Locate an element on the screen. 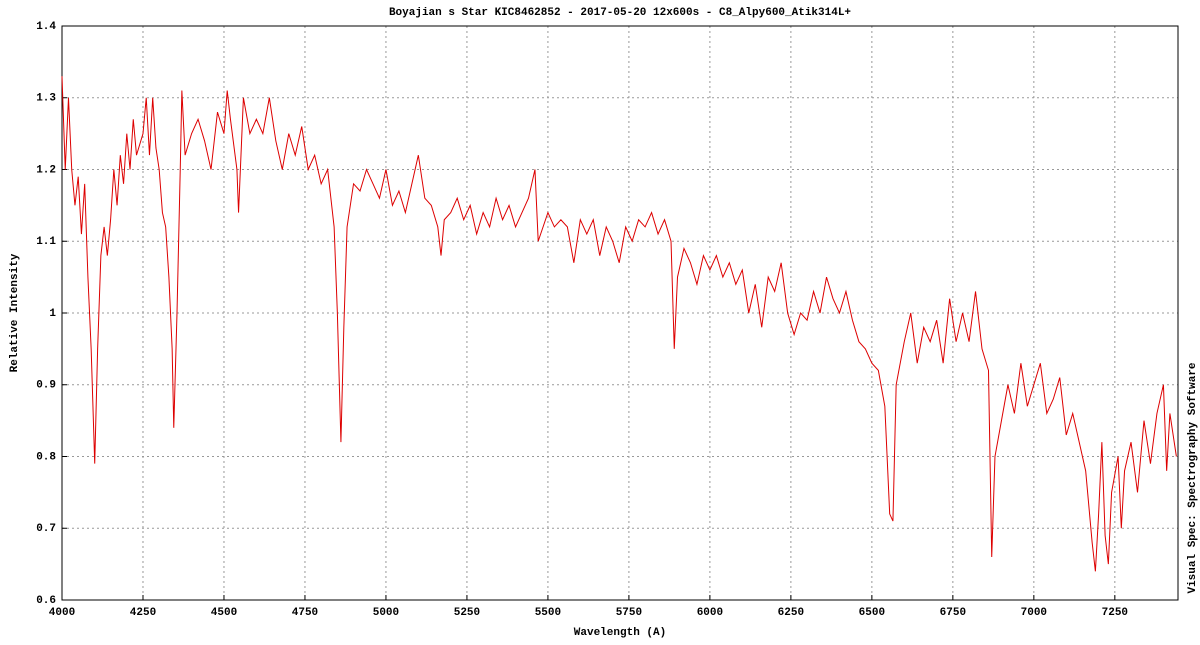 The image size is (1200, 645). y-tick-label: 1.1 is located at coordinates (46, 242).